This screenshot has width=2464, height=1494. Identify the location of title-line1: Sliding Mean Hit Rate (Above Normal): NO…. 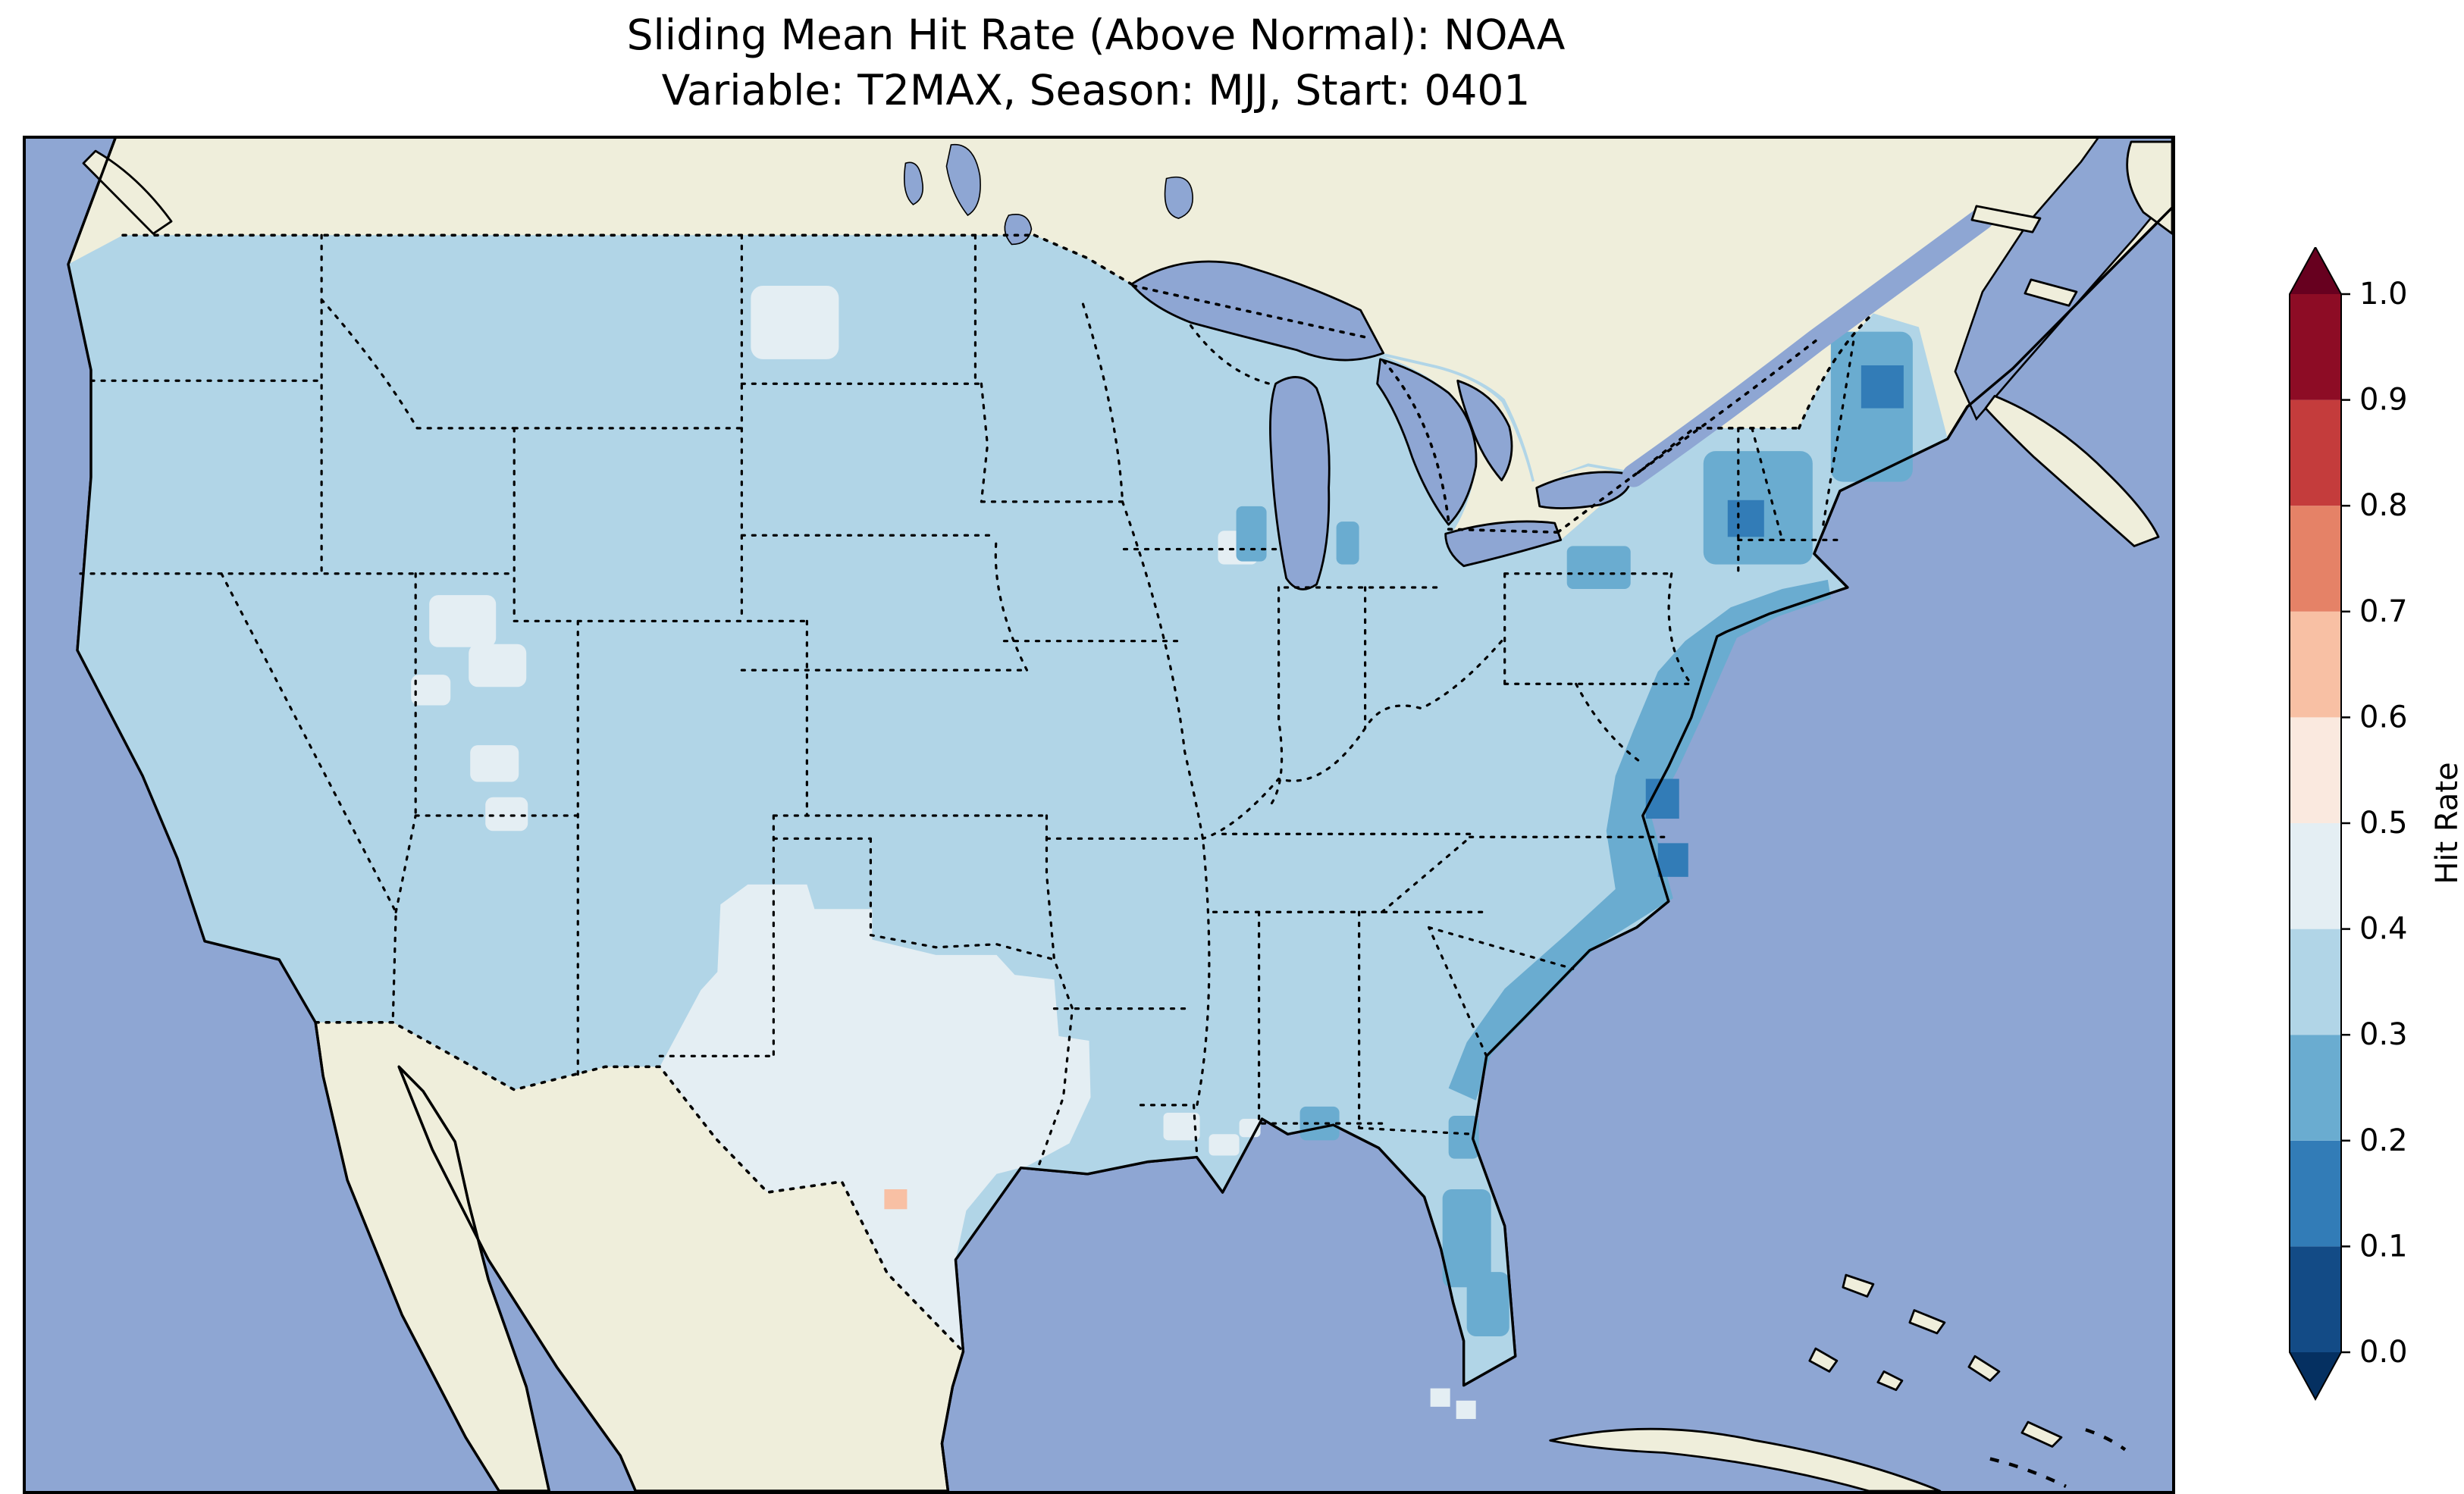
(1096, 35).